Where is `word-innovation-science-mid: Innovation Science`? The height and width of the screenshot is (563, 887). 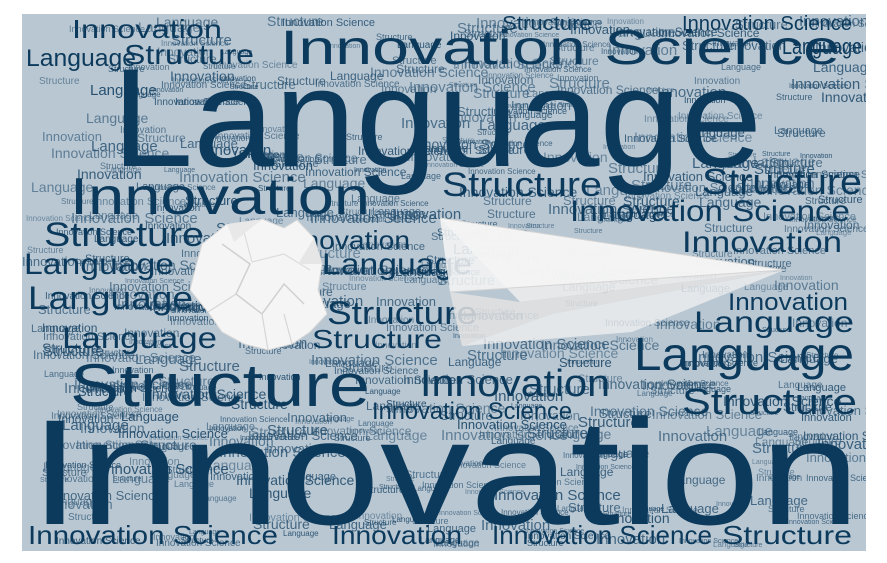
word-innovation-science-mid: Innovation Science is located at coordinates (710, 211).